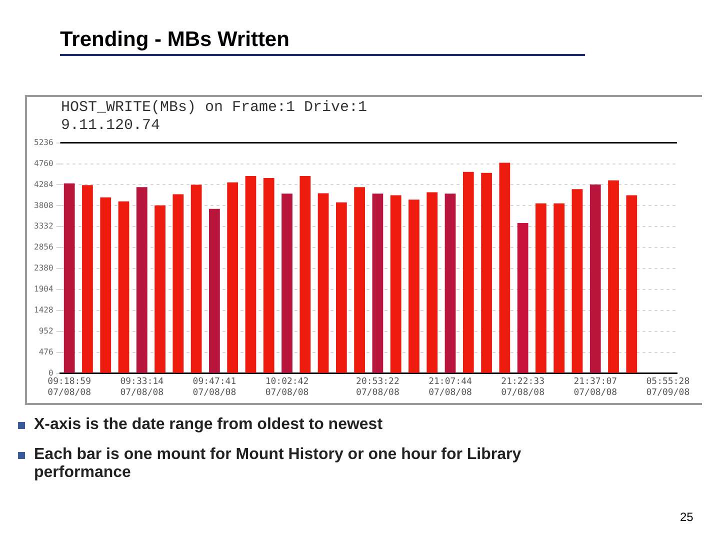 The width and height of the screenshot is (720, 540). What do you see at coordinates (322, 42) in the screenshot?
I see `chart-title: Trending - MBs Written` at bounding box center [322, 42].